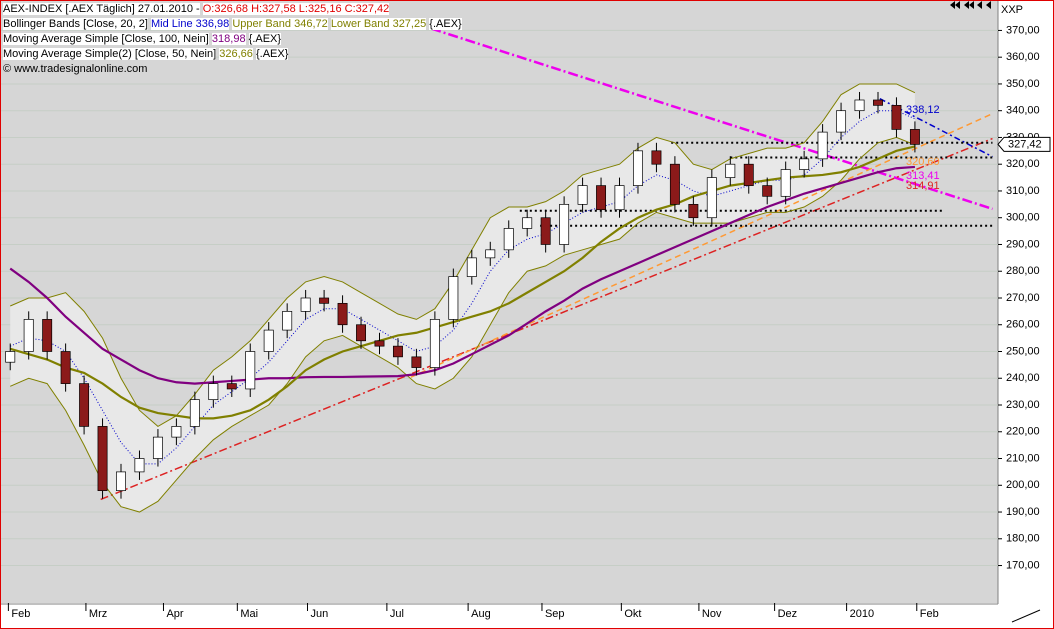 The image size is (1054, 629). What do you see at coordinates (923, 162) in the screenshot?
I see `trend-label: 320,60` at bounding box center [923, 162].